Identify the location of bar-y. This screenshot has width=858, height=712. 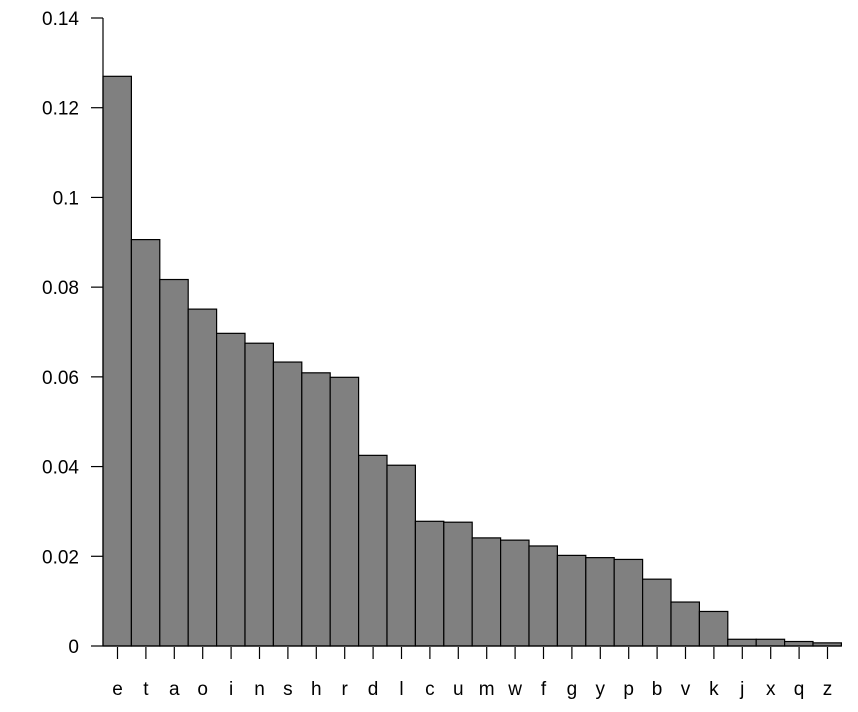
(600, 602).